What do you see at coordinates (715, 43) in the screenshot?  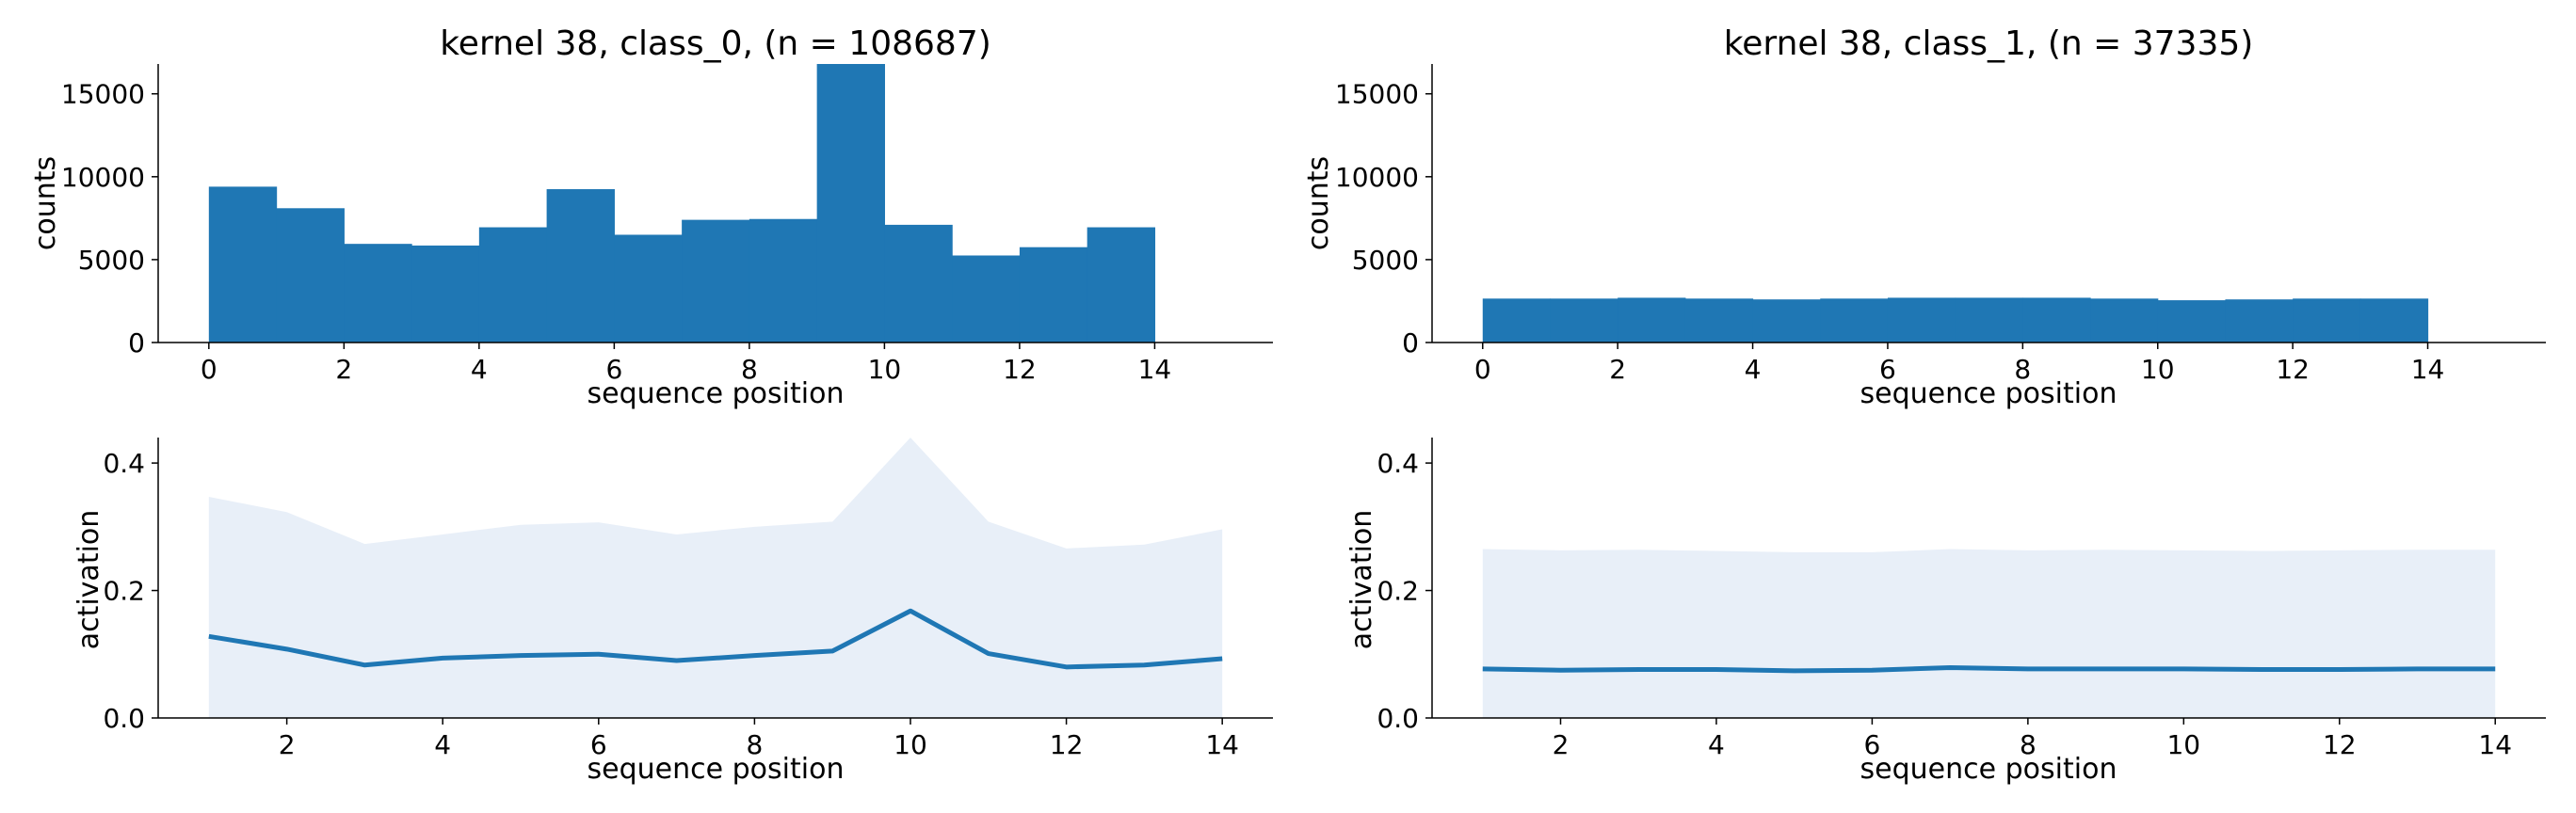 I see `chart-title: kernel 38, class_0, (n = 108687)` at bounding box center [715, 43].